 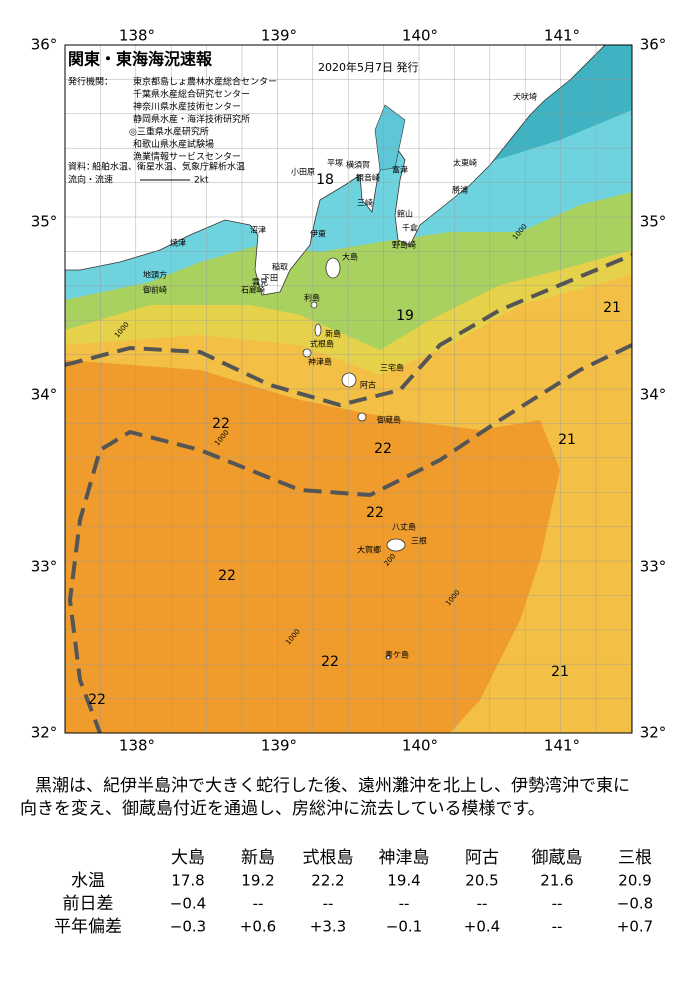 I want to click on table-cell: −0.1, so click(x=404, y=927).